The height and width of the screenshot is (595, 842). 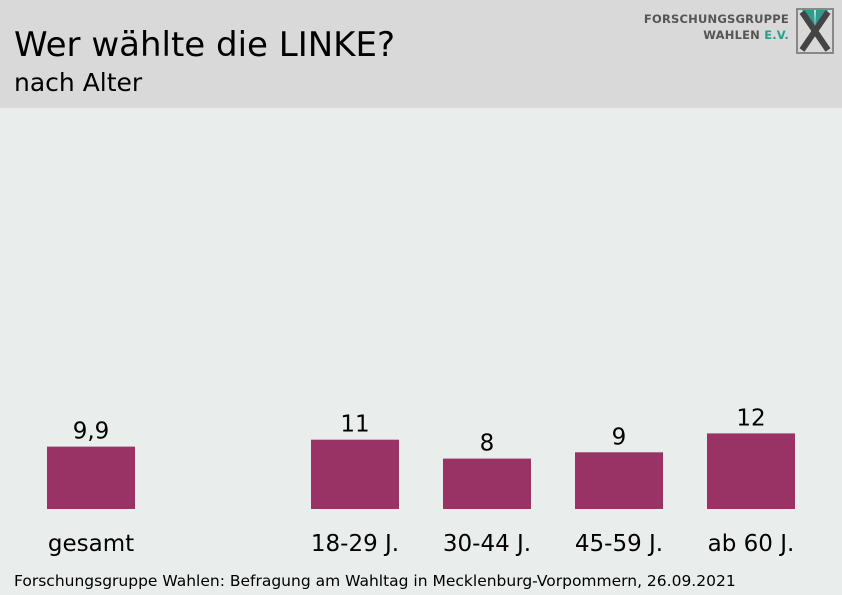 What do you see at coordinates (487, 544) in the screenshot?
I see `category-label-2: 30-44 J.` at bounding box center [487, 544].